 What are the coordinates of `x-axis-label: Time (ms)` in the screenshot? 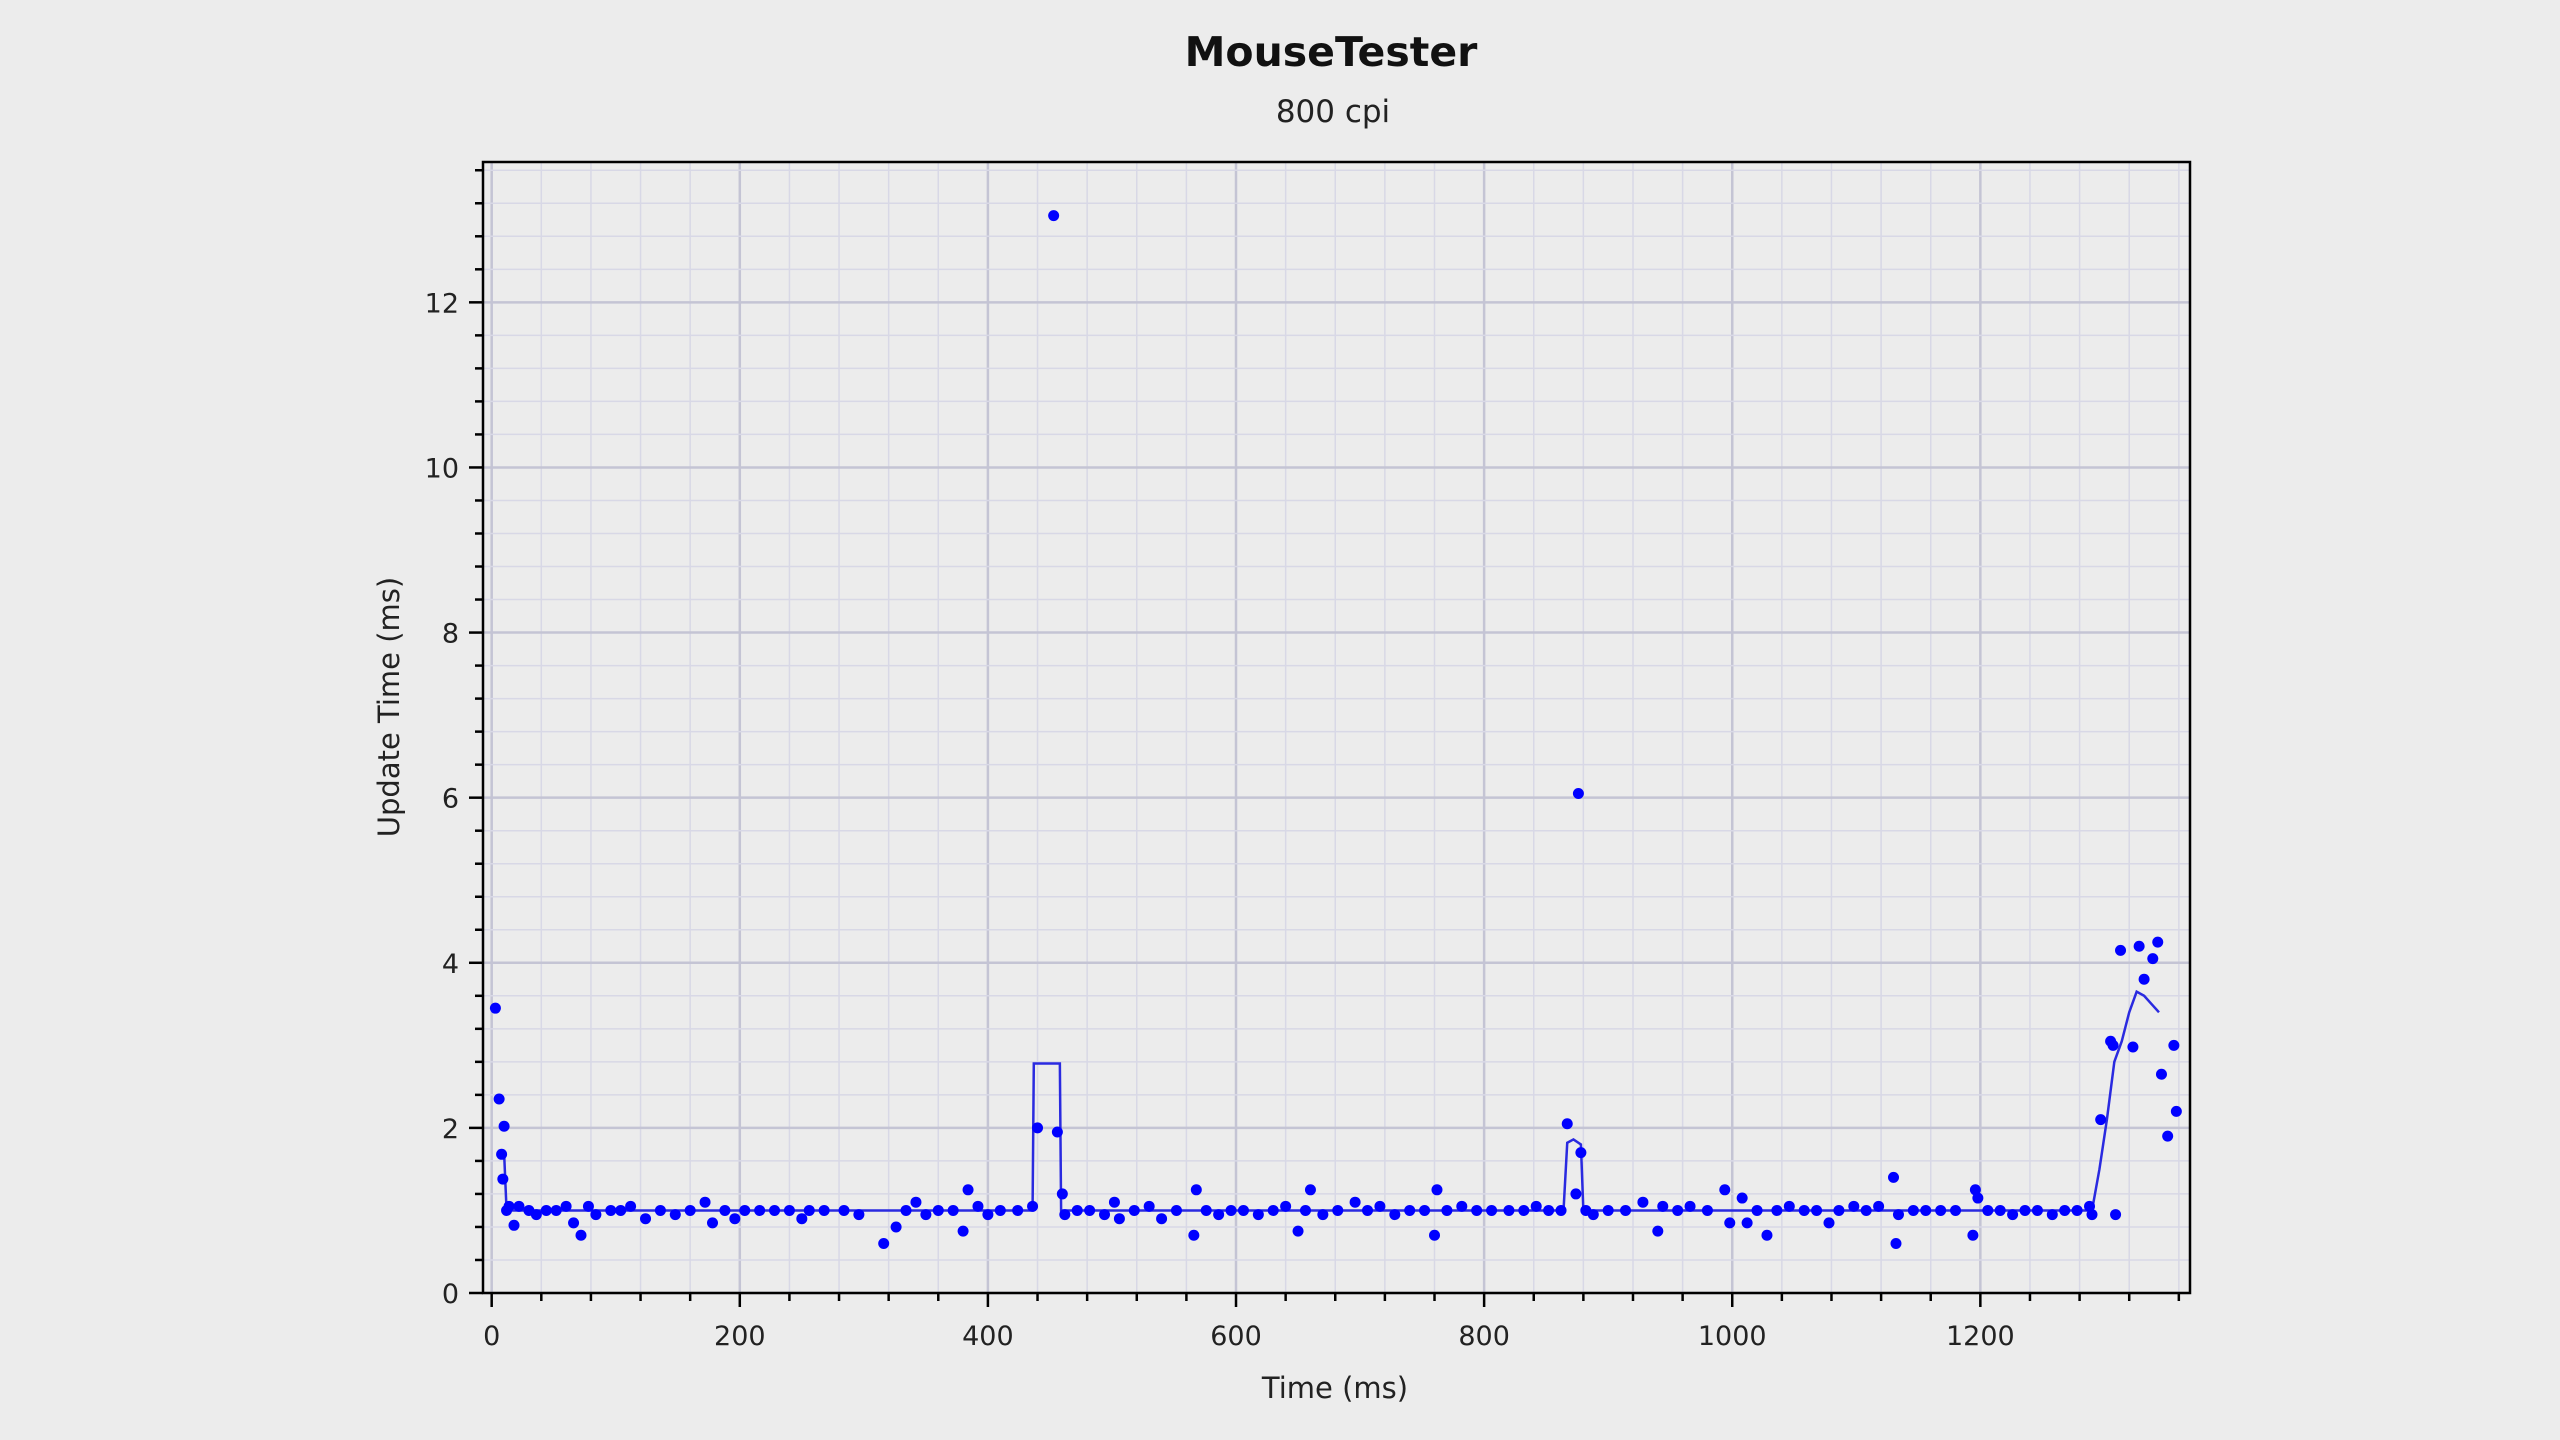 It's located at (1334, 1388).